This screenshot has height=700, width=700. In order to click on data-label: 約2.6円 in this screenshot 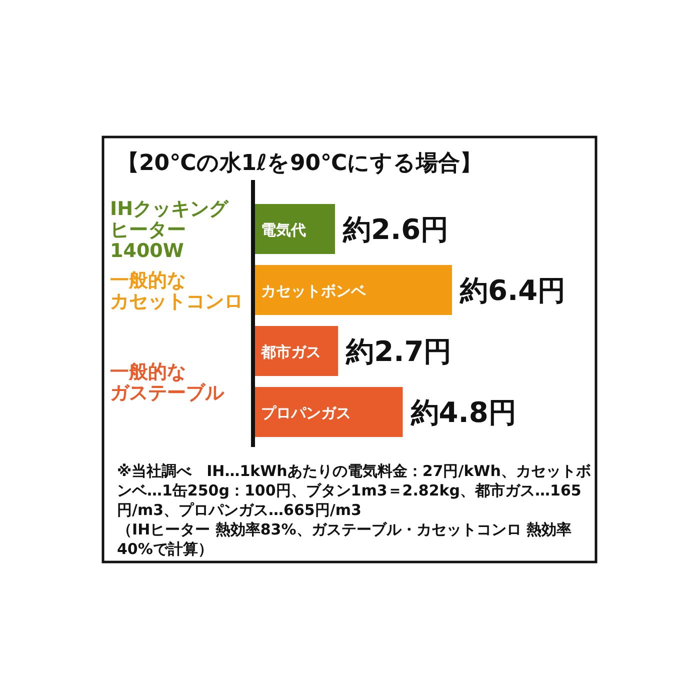, I will do `click(395, 229)`.